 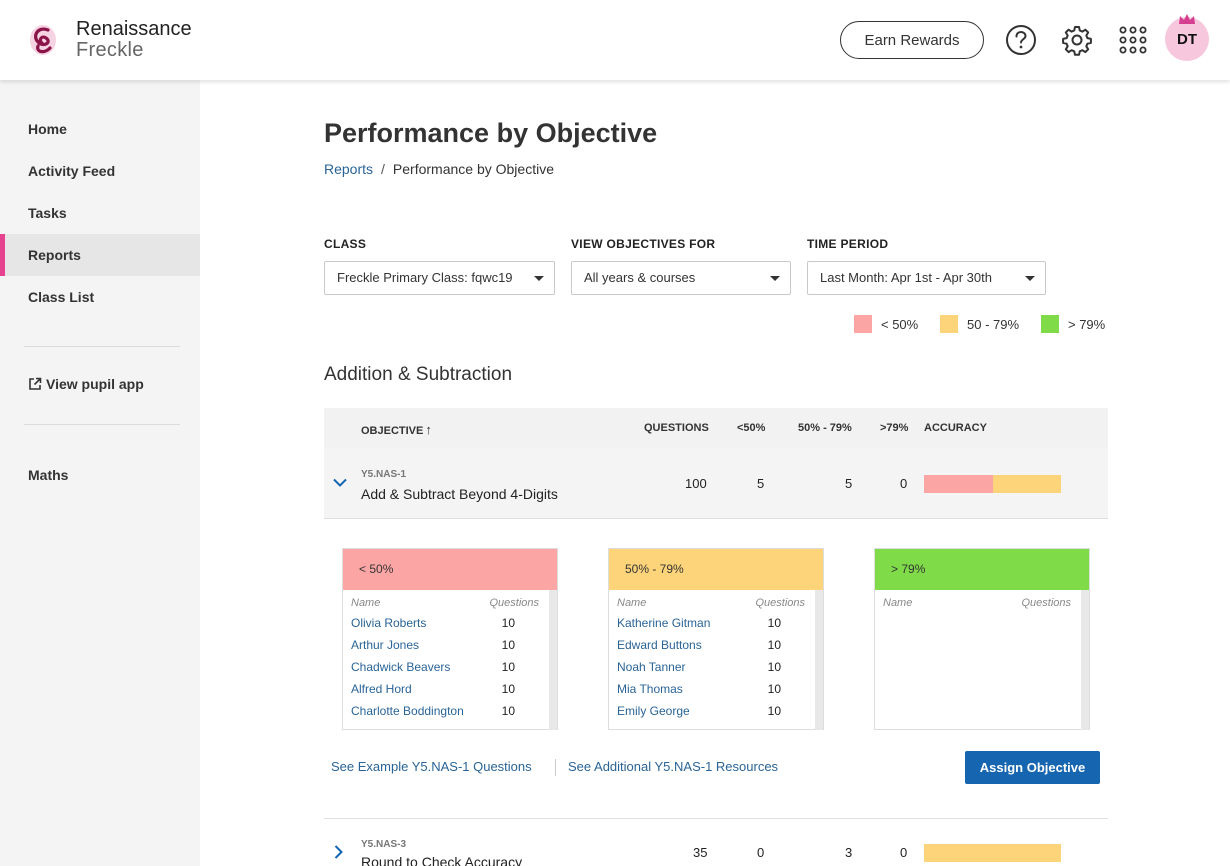 I want to click on objective-name: Round to Check Accuracy, so click(x=442, y=860).